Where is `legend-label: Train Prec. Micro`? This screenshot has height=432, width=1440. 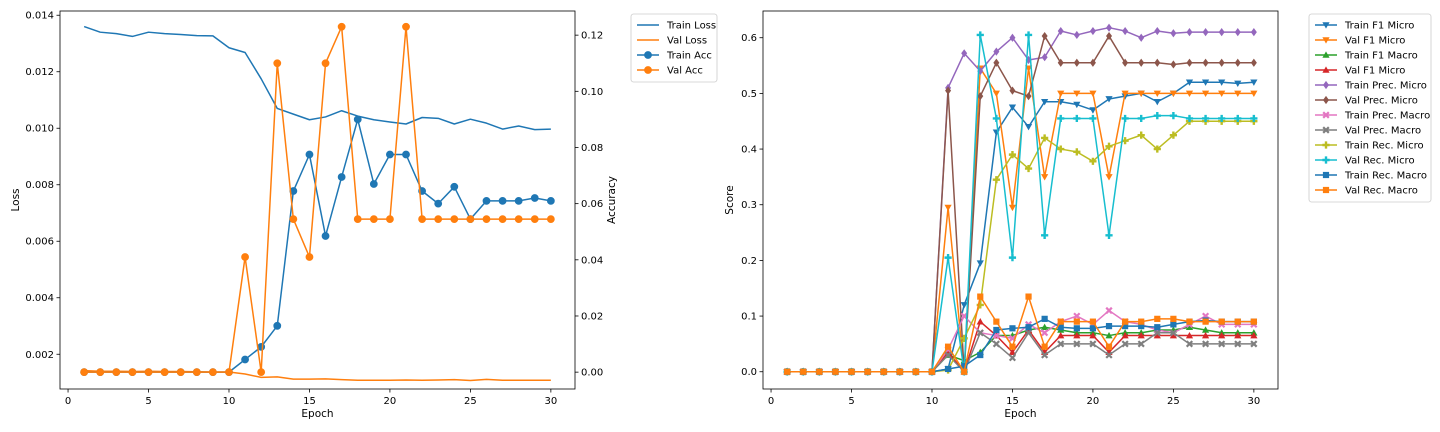
legend-label: Train Prec. Micro is located at coordinates (1385, 86).